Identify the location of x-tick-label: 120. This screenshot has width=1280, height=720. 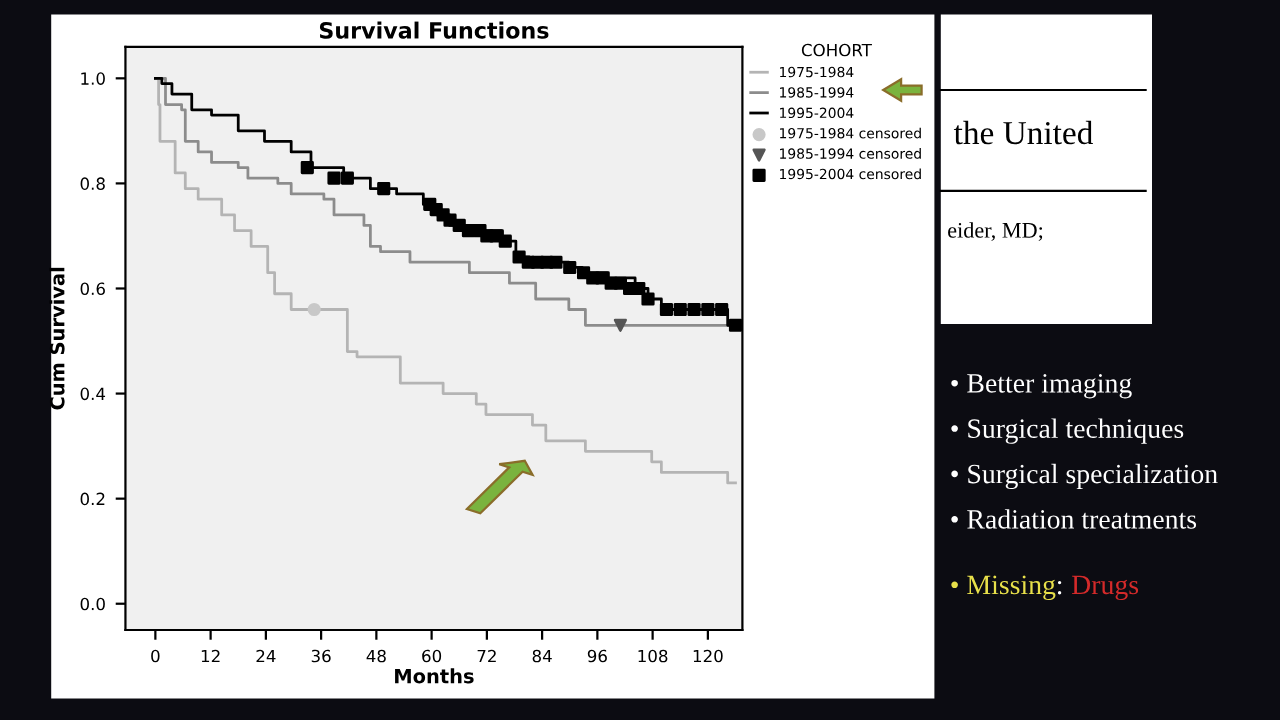
(708, 656).